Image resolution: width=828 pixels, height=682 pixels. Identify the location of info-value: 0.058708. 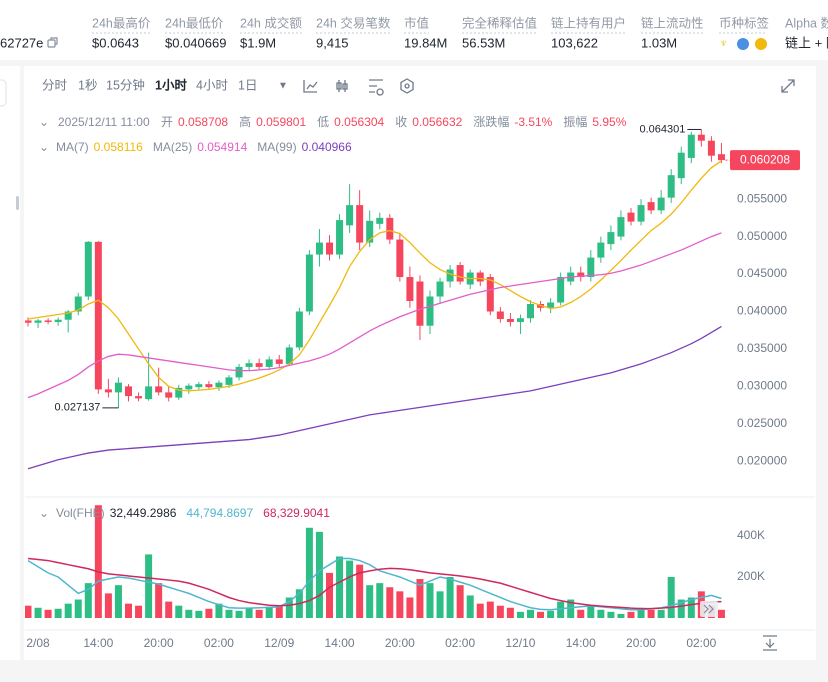
(203, 122).